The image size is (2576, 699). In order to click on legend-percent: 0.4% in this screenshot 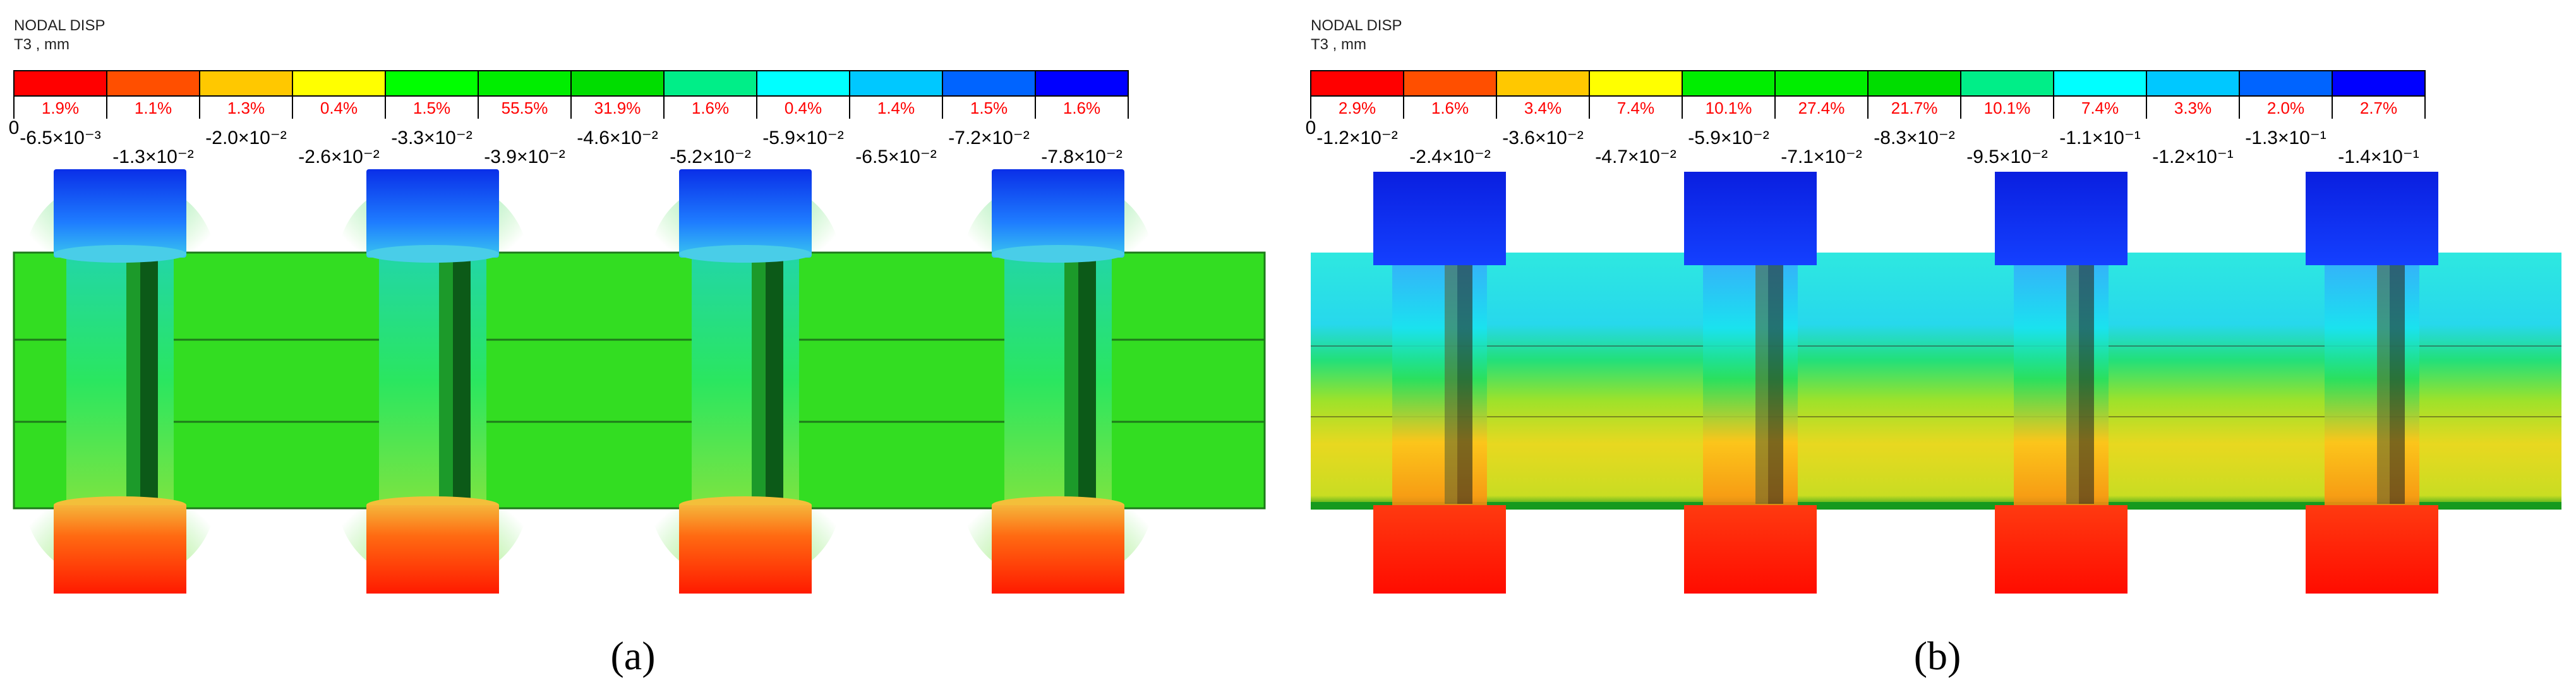, I will do `click(339, 108)`.